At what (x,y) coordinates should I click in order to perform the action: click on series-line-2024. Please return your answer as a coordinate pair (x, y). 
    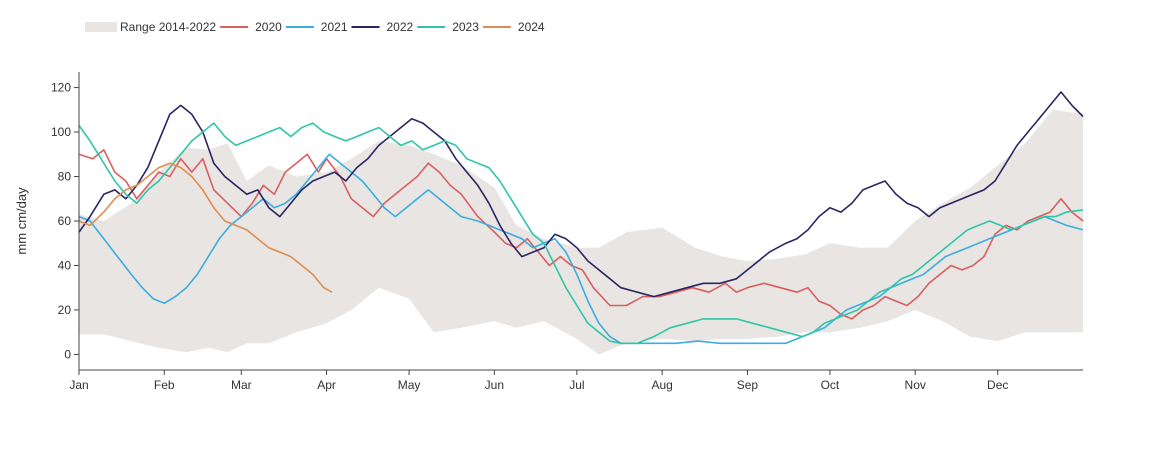
    Looking at the image, I should click on (205, 227).